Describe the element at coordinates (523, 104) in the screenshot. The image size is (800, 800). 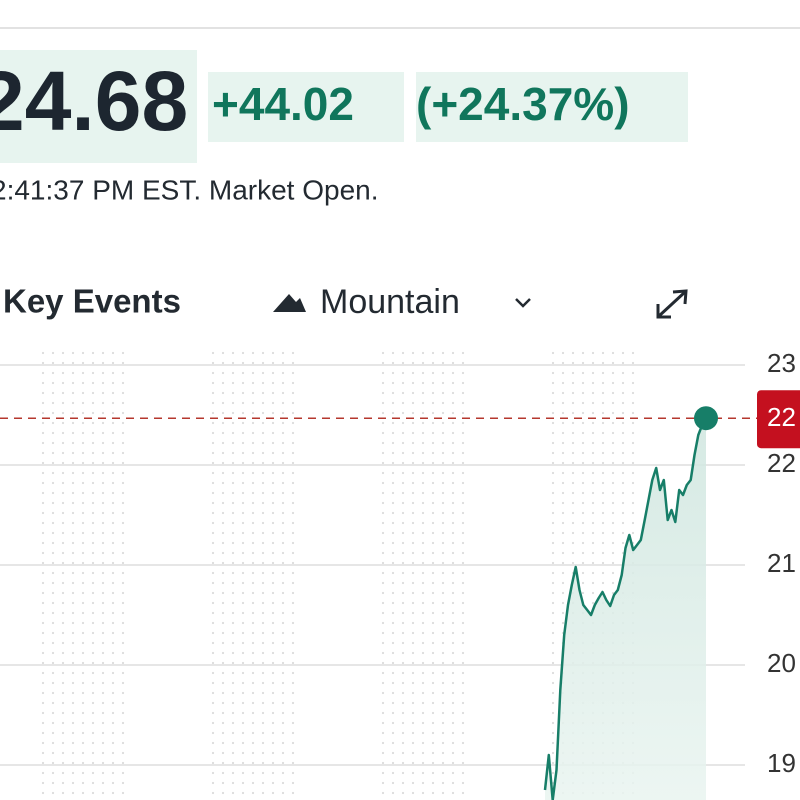
I see `price-change-percent: (+24.37%)` at that location.